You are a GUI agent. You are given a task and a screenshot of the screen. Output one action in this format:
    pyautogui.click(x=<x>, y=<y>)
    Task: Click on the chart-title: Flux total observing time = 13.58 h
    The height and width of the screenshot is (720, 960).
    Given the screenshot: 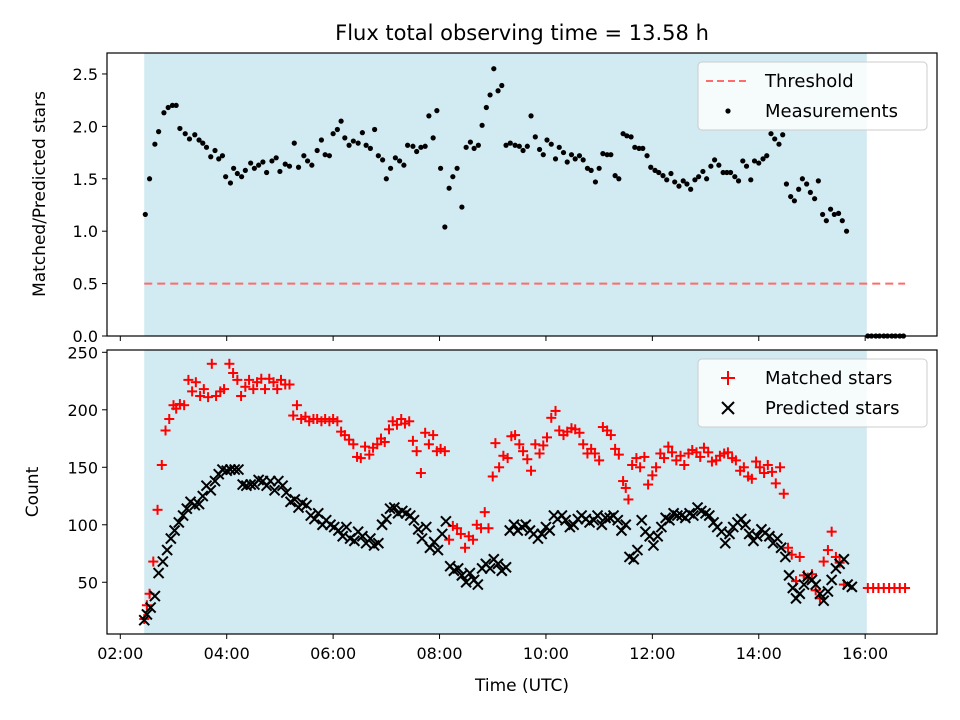 What is the action you would take?
    pyautogui.click(x=522, y=33)
    